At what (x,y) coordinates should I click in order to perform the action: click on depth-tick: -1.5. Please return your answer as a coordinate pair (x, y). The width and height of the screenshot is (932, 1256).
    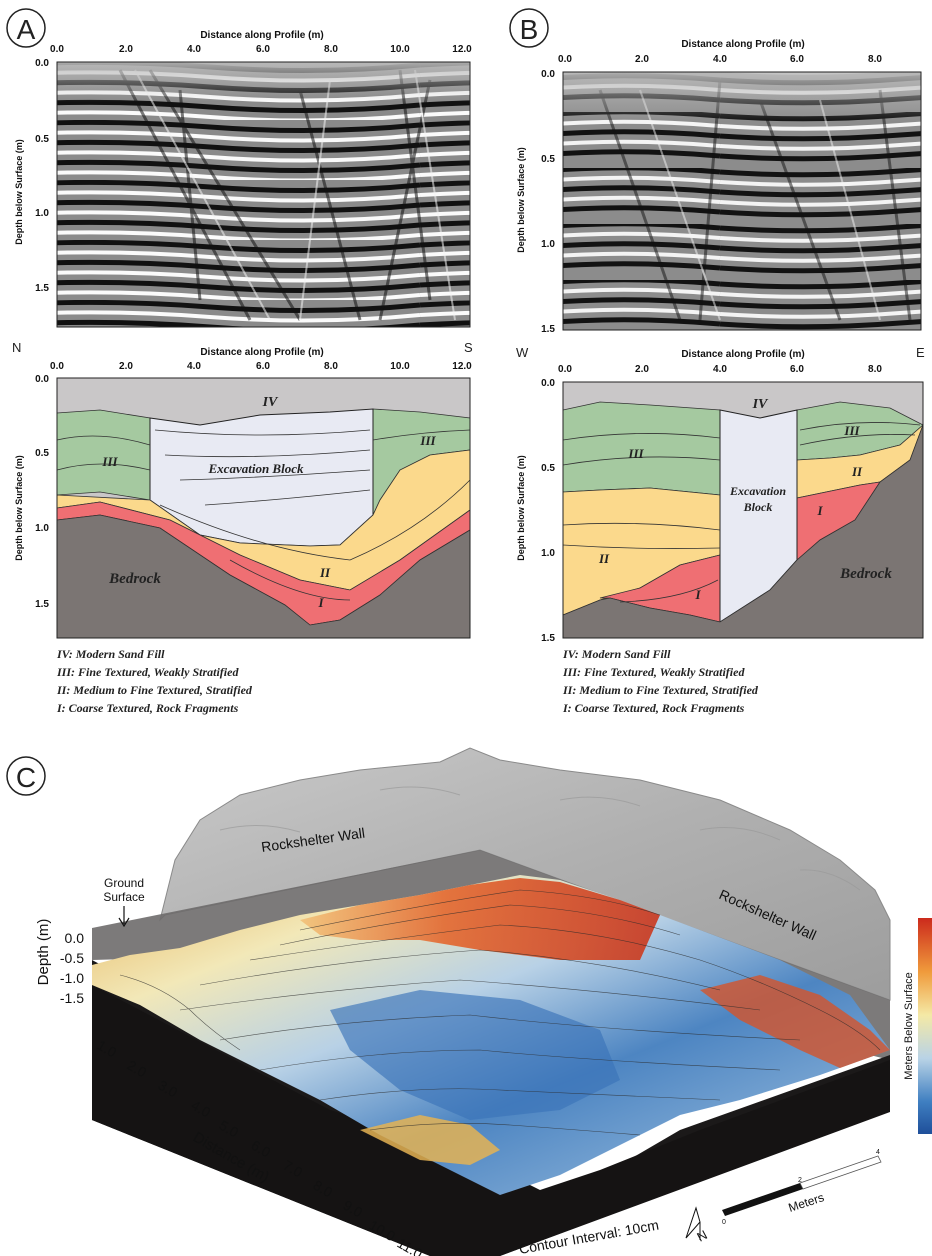
    Looking at the image, I should click on (72, 998).